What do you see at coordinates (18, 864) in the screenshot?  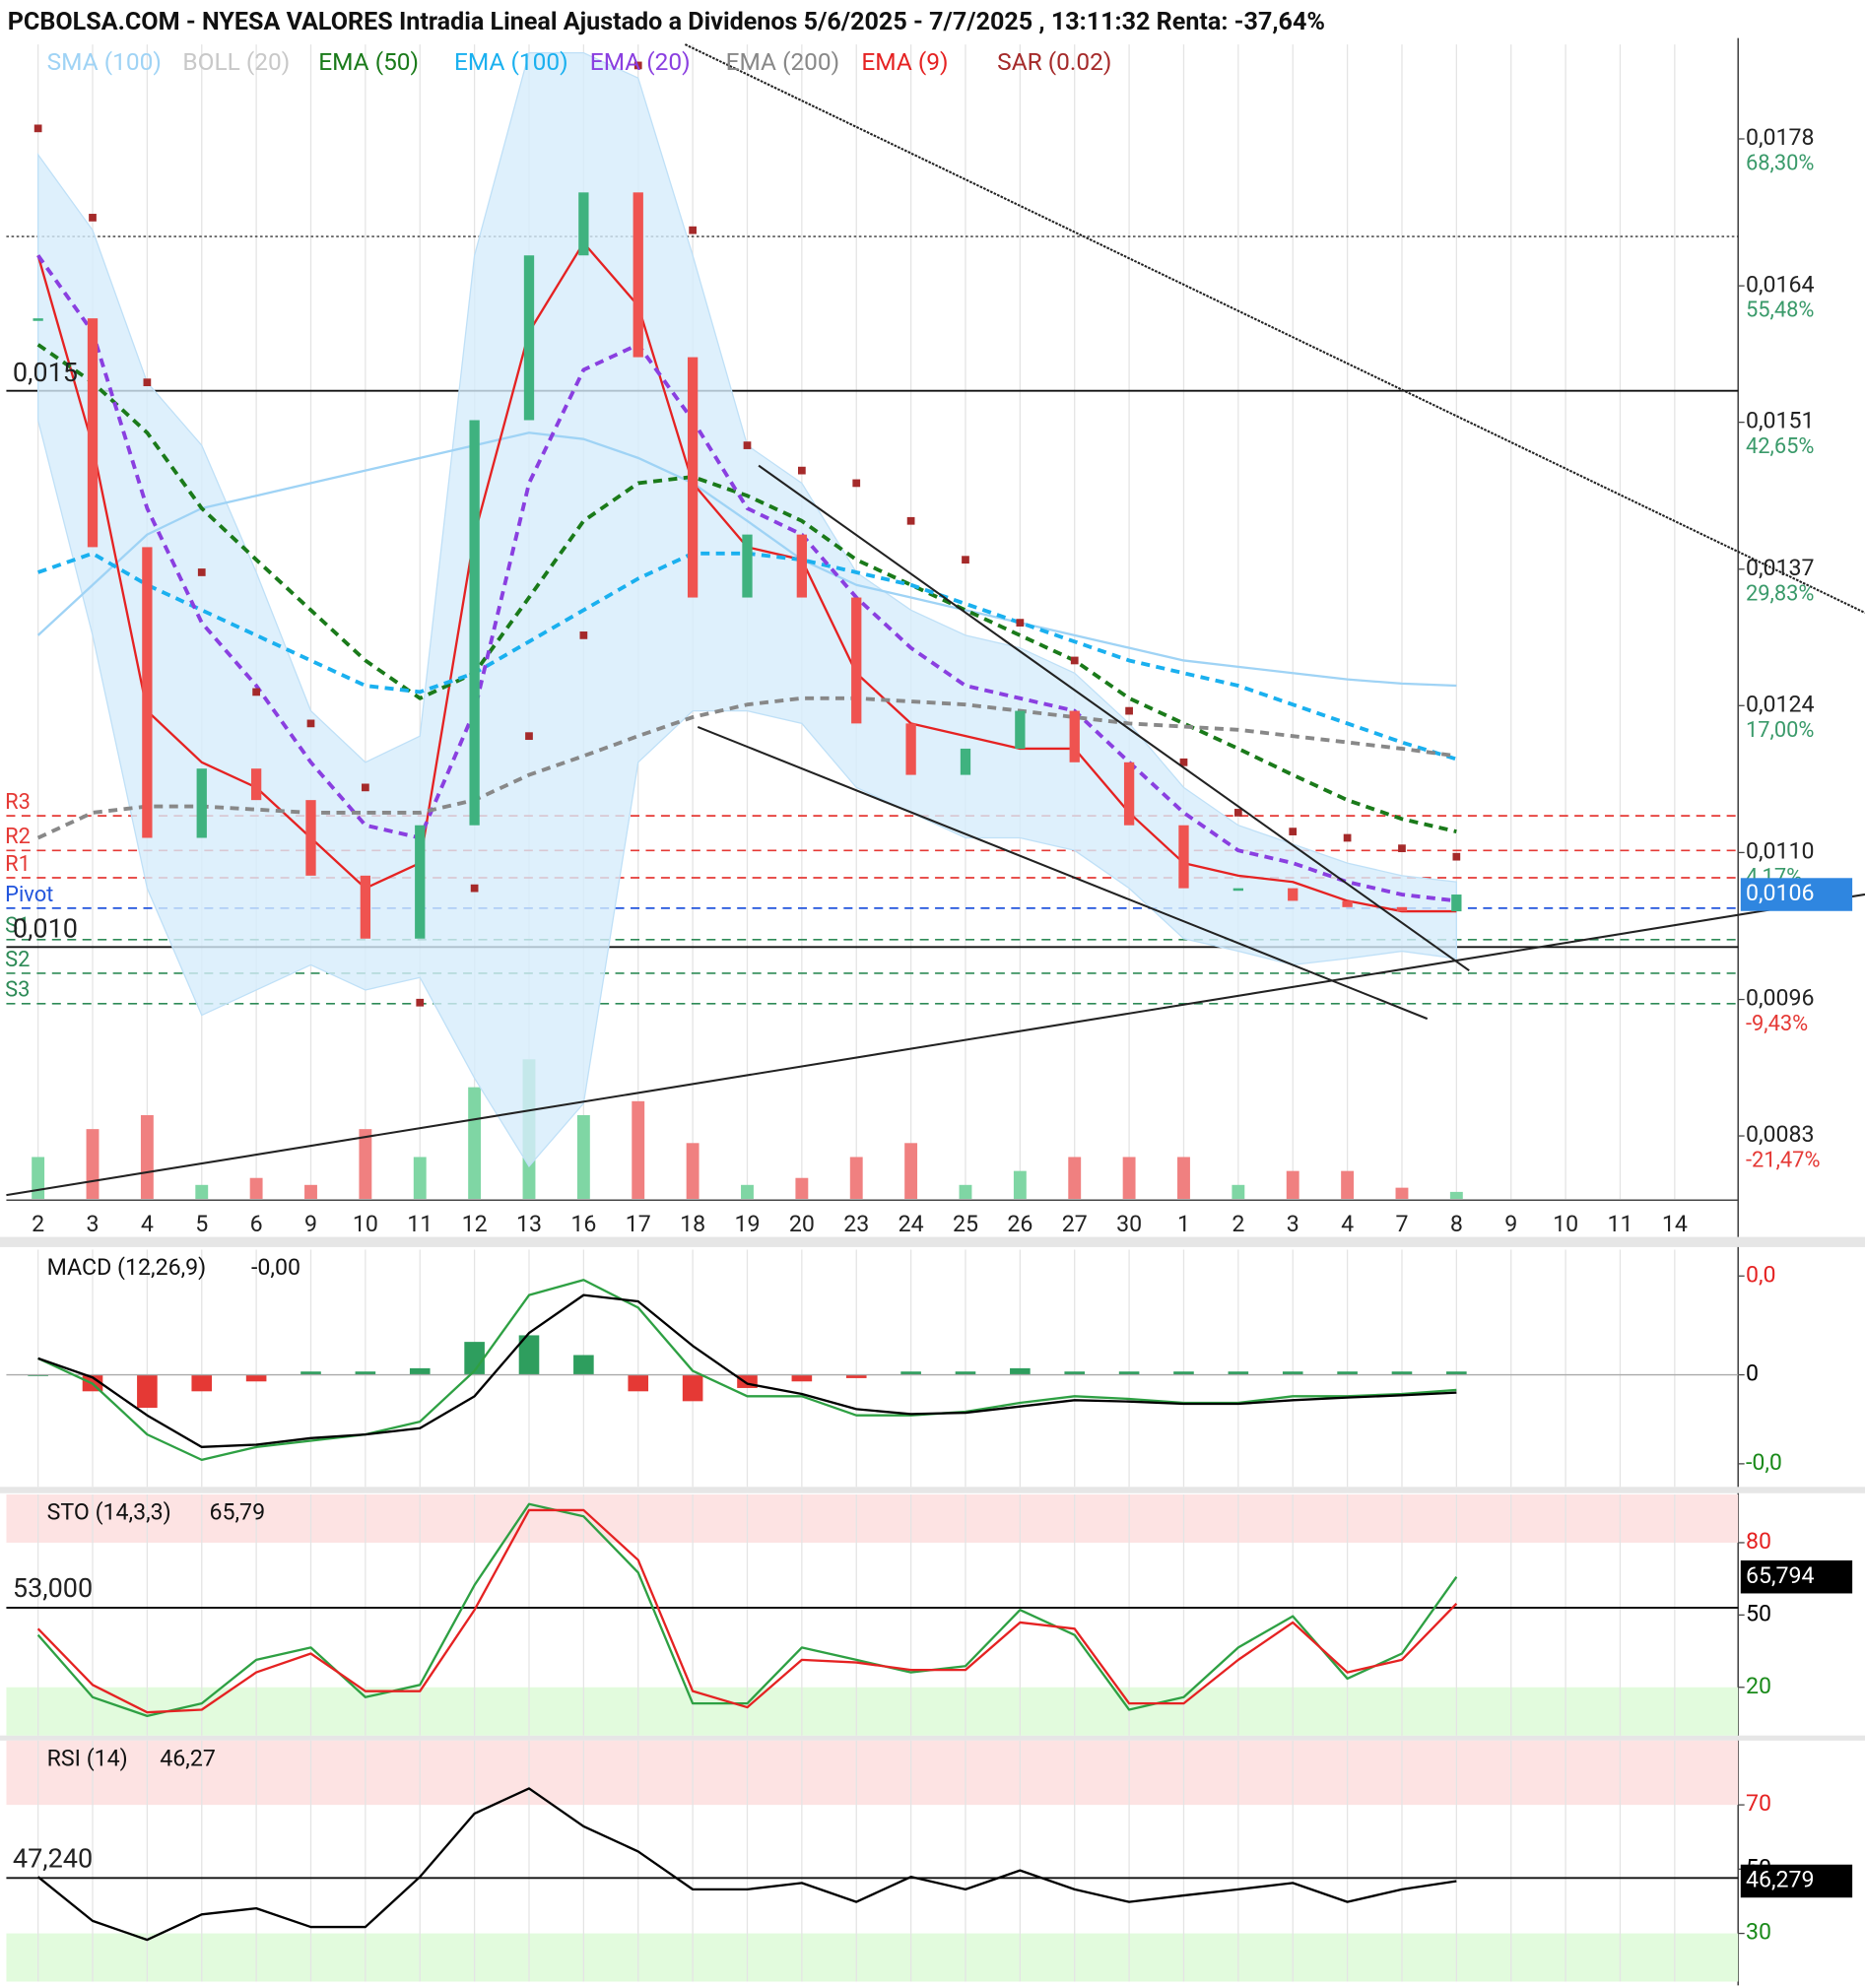 I see `pivot-label: R1` at bounding box center [18, 864].